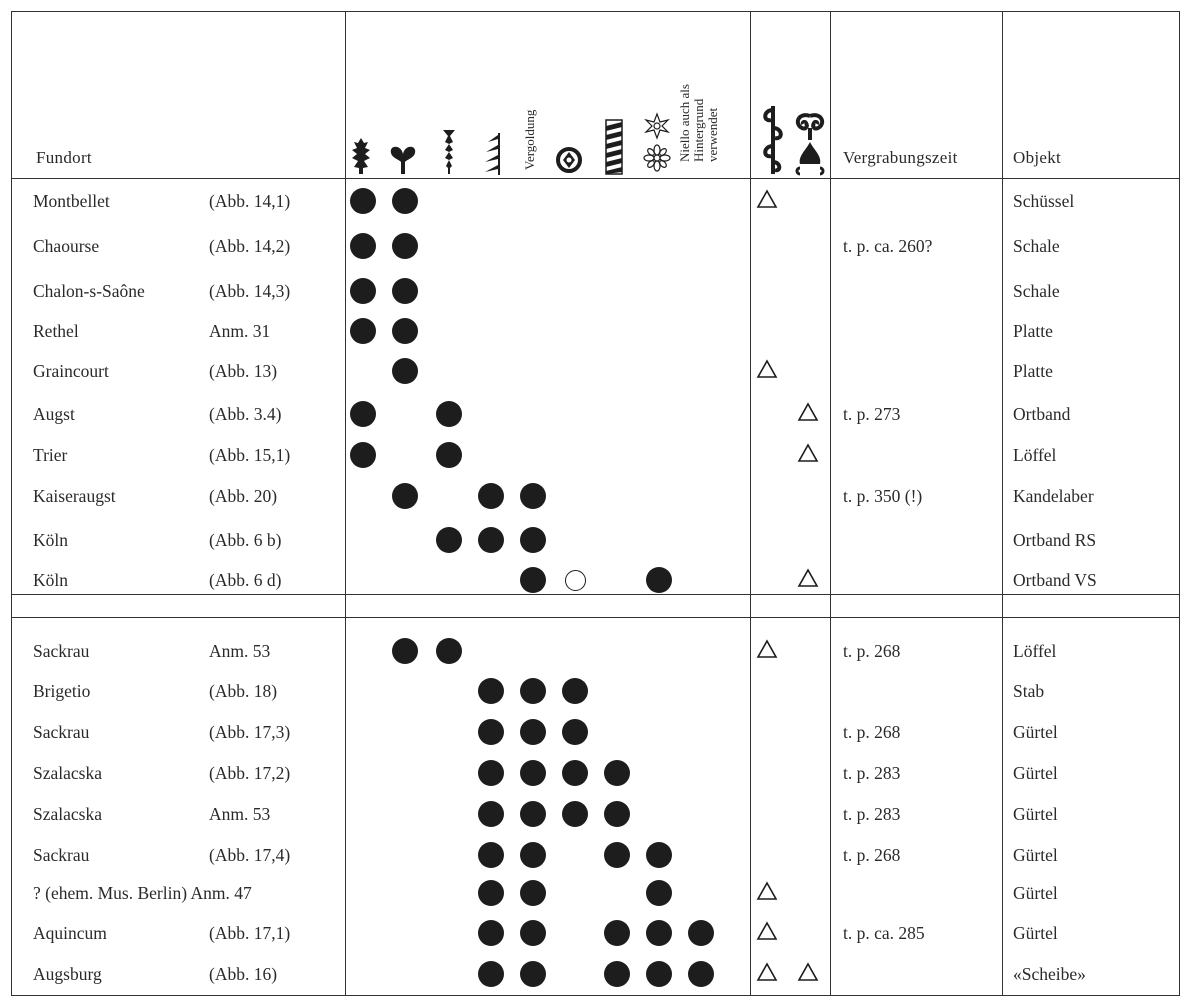 Image resolution: width=1186 pixels, height=1006 pixels. What do you see at coordinates (361, 156) in the screenshot?
I see `leaf-ornament-icon` at bounding box center [361, 156].